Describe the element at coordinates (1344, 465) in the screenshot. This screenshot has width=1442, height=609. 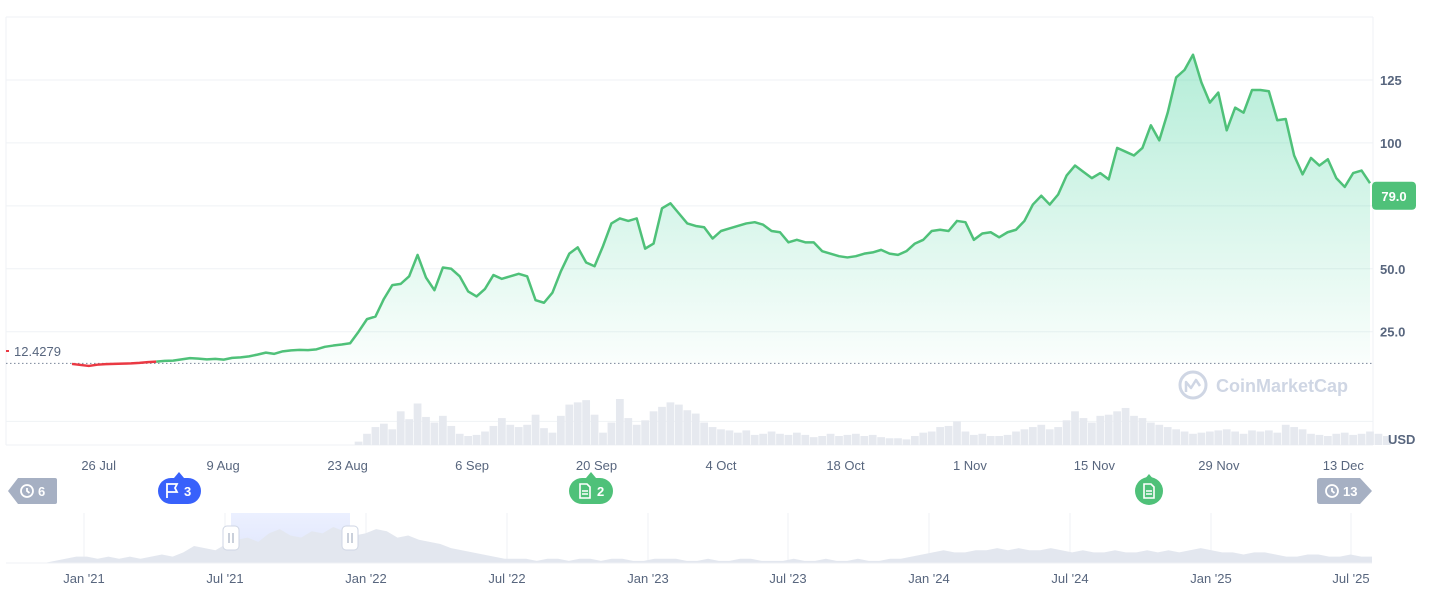
I see `x-tick-label: 13 Dec` at that location.